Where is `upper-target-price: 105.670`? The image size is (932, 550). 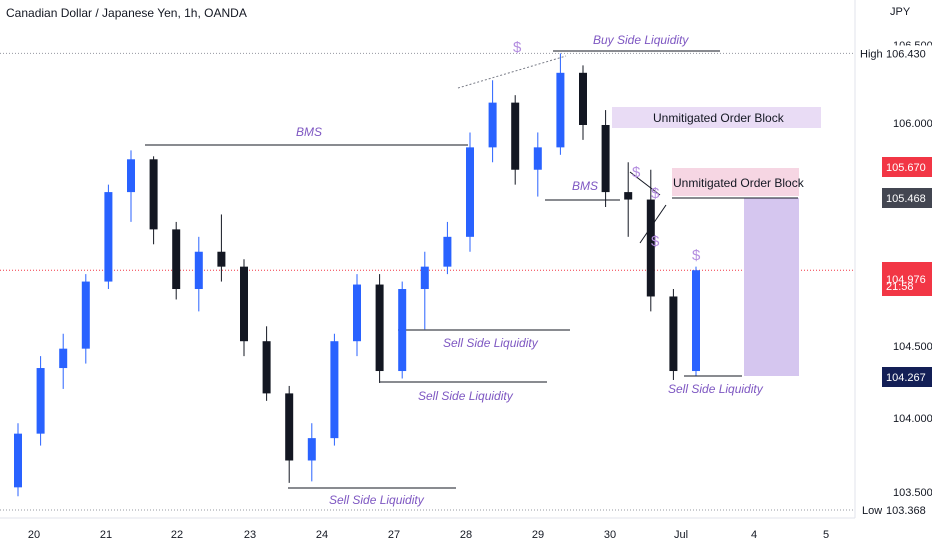
upper-target-price: 105.670 is located at coordinates (906, 168).